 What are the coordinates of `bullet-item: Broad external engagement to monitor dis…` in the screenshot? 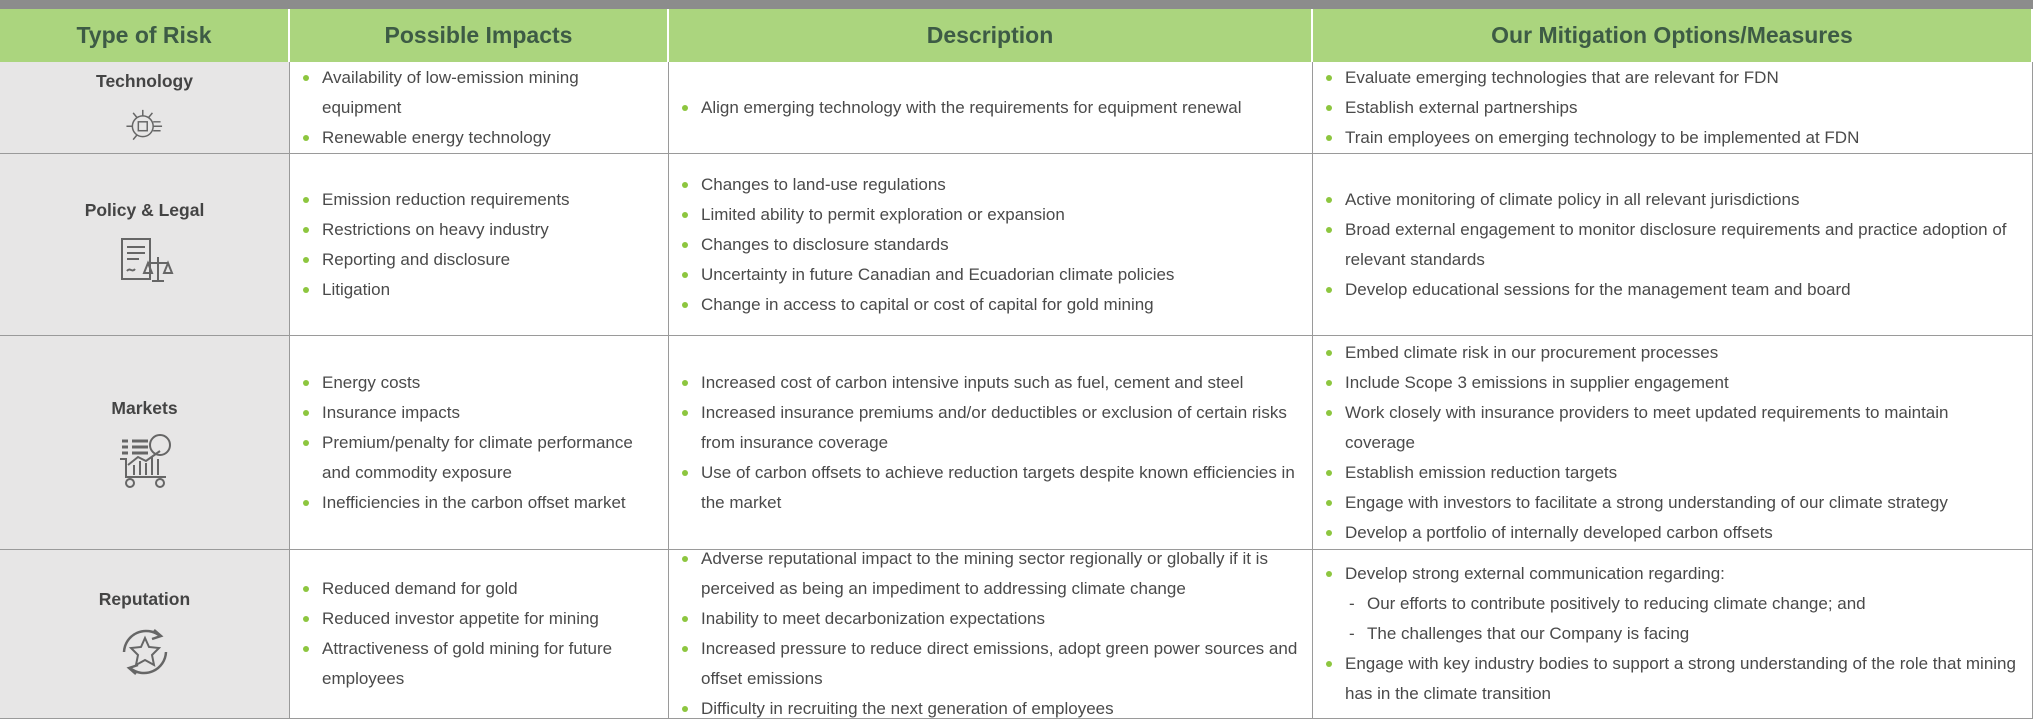 It's located at (1672, 245).